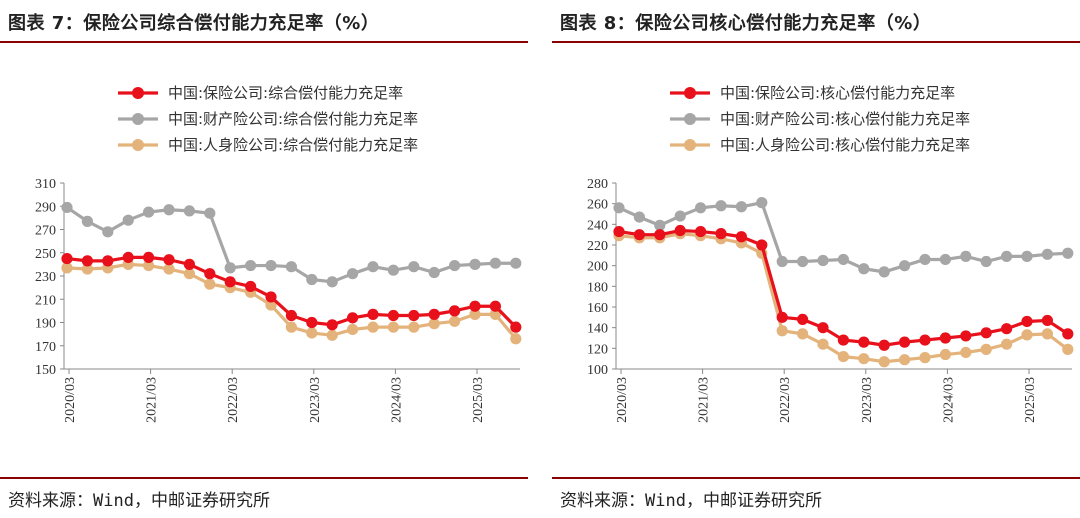 This screenshot has width=1080, height=518. I want to click on left-y-tick-label: 170, so click(45, 347).